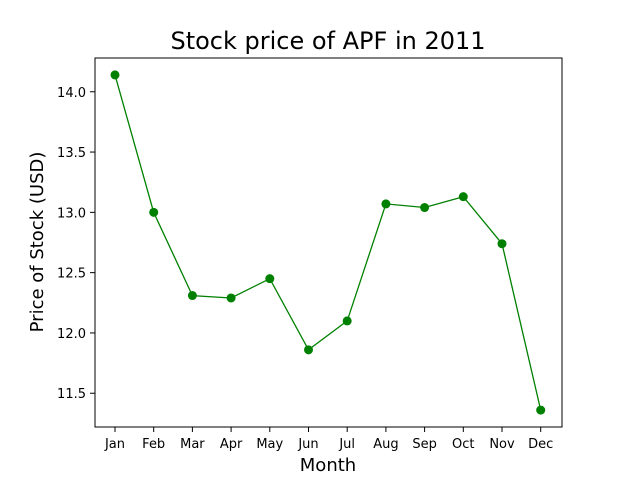 Image resolution: width=640 pixels, height=480 pixels. What do you see at coordinates (269, 444) in the screenshot?
I see `x-tick-label: May` at bounding box center [269, 444].